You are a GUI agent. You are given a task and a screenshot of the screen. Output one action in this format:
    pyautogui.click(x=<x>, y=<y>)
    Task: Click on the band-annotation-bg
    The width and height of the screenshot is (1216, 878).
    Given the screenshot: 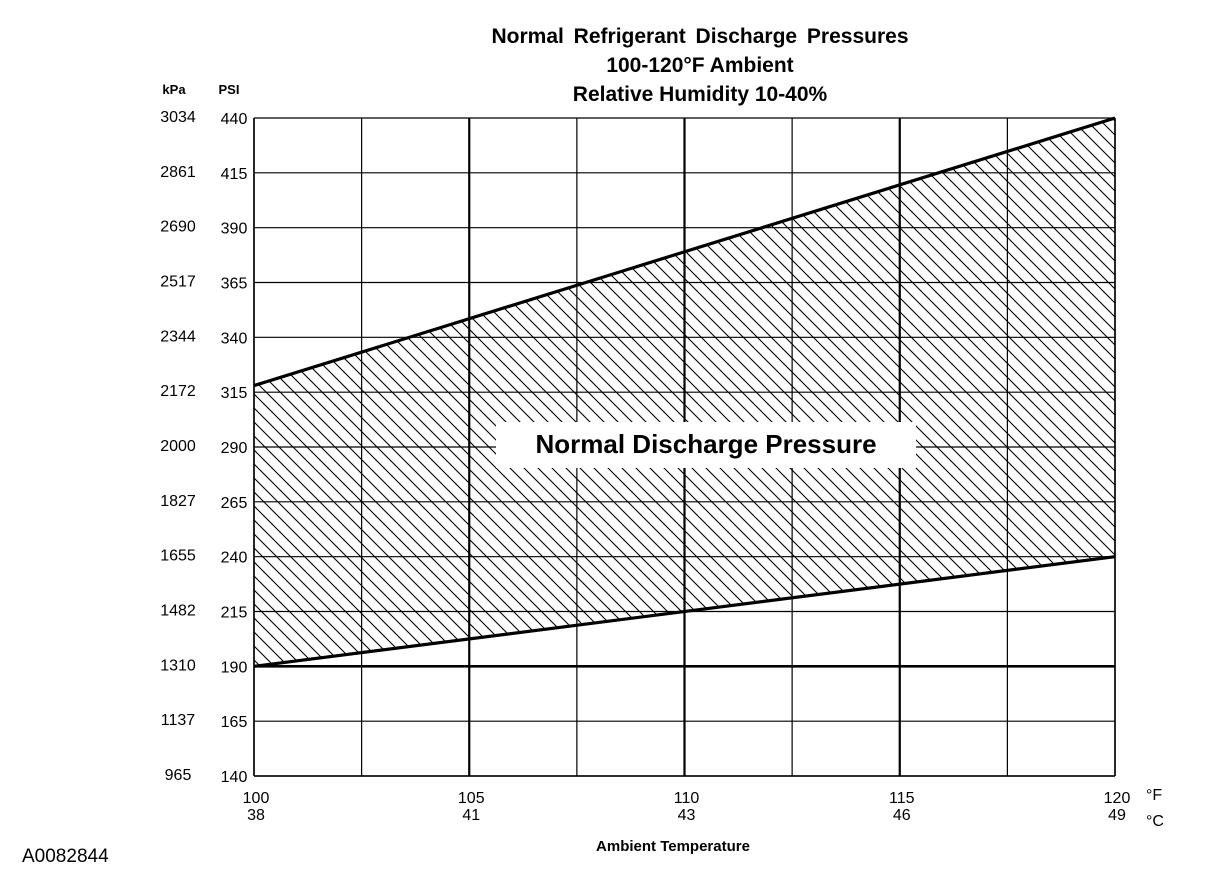 What is the action you would take?
    pyautogui.click(x=706, y=445)
    